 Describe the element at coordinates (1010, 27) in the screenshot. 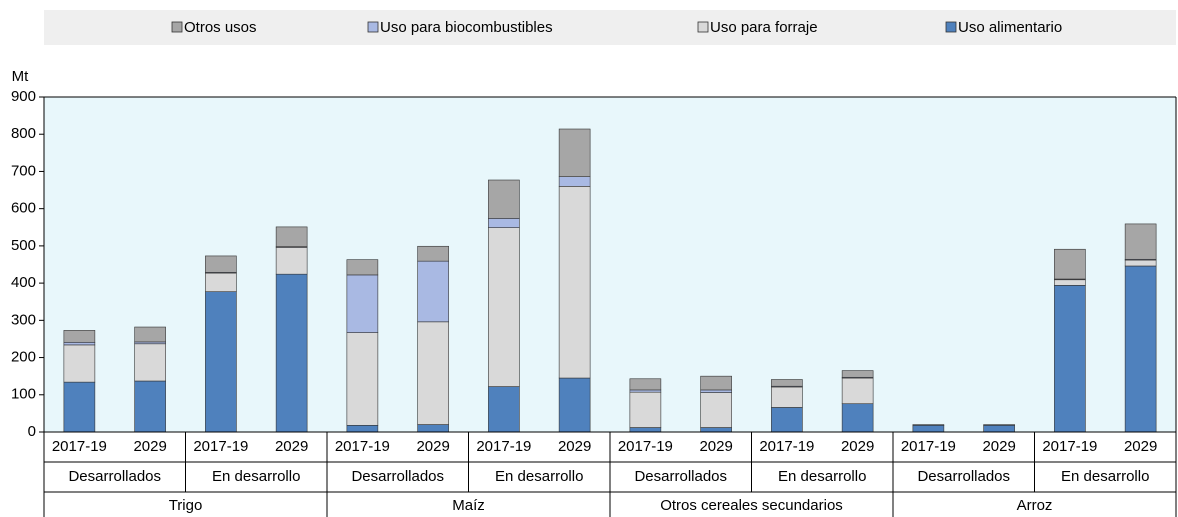

I see `legend-label: Uso alimentario` at that location.